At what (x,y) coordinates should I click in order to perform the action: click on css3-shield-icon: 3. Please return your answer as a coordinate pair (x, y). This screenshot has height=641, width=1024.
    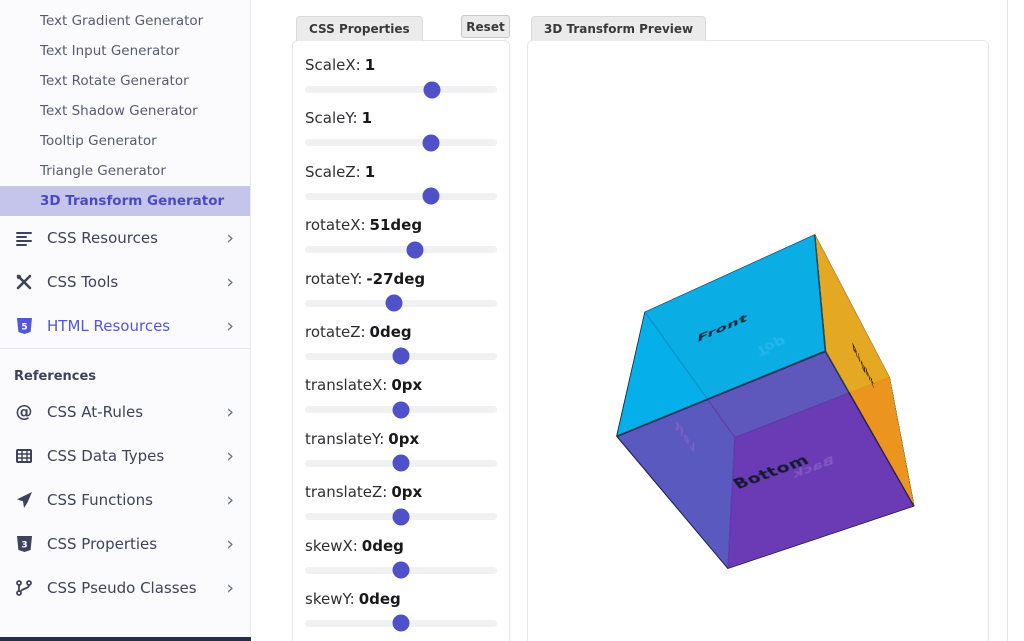
    Looking at the image, I should click on (24, 544).